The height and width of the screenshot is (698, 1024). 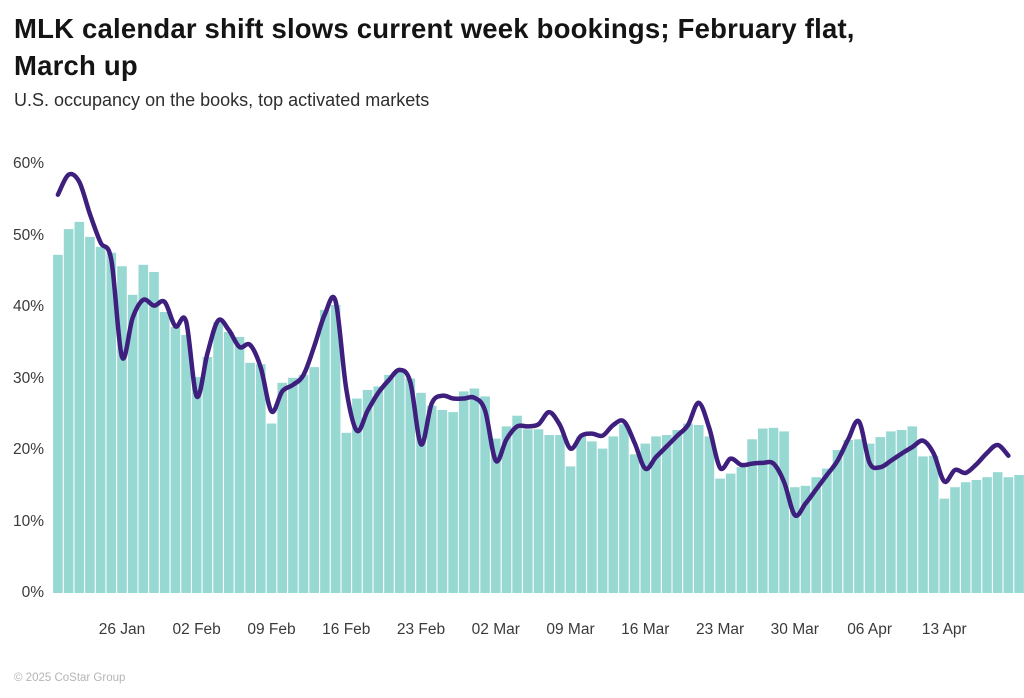 What do you see at coordinates (869, 629) in the screenshot?
I see `x-axis-tick-label: 06 Apr` at bounding box center [869, 629].